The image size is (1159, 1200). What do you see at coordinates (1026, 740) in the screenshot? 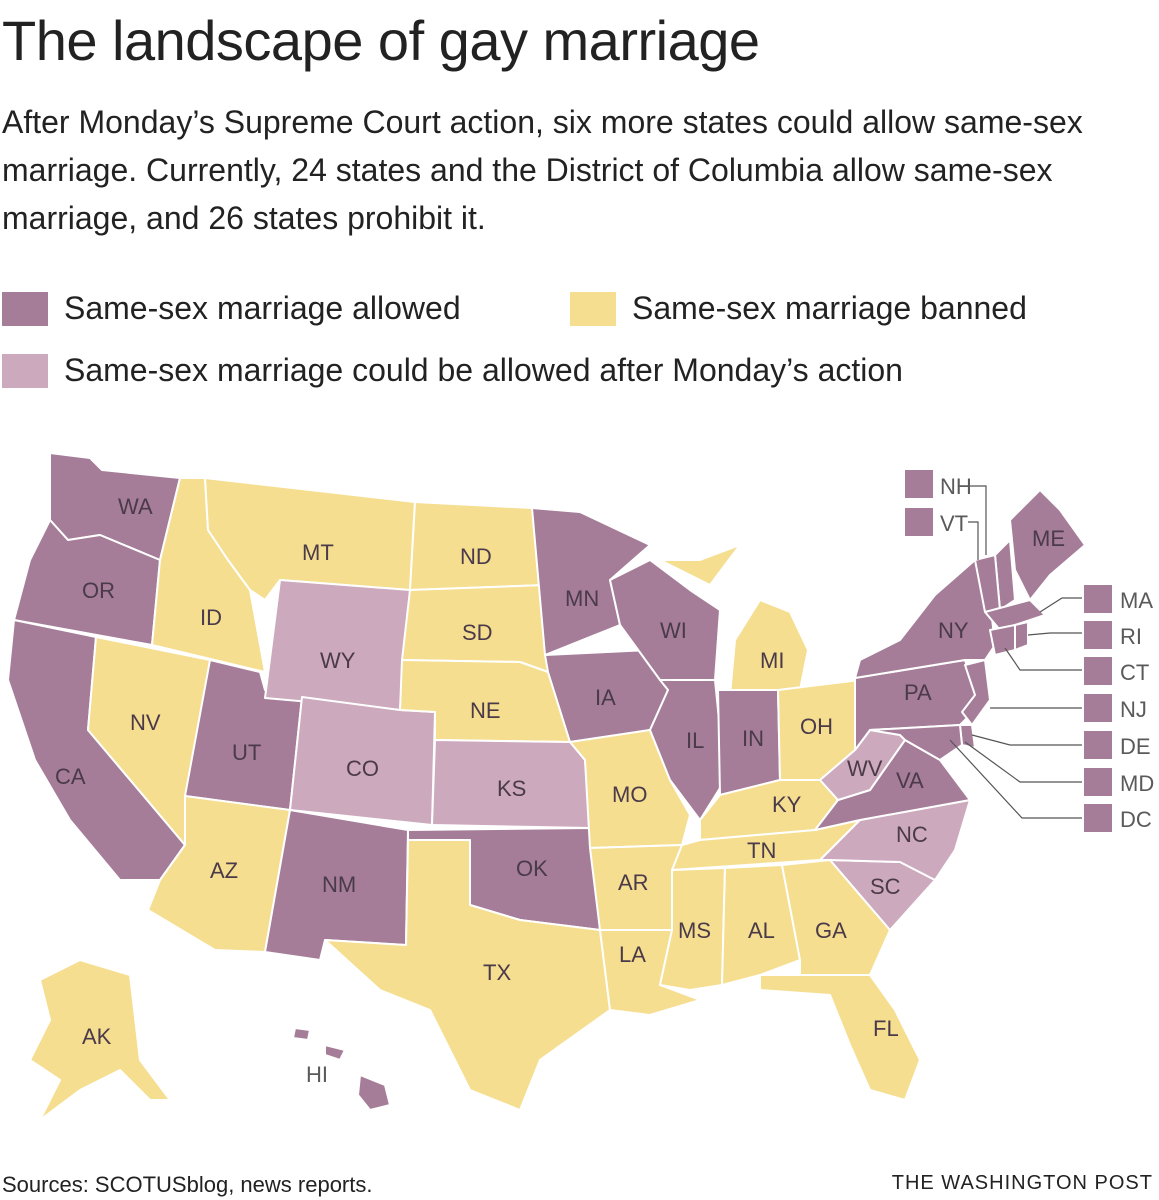
I see `leader-DE` at bounding box center [1026, 740].